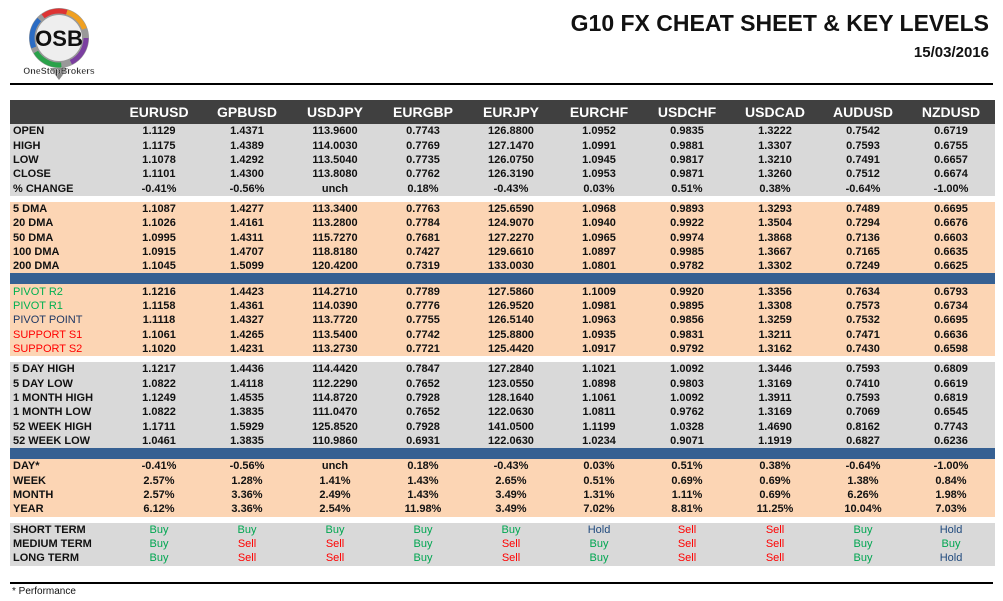  What do you see at coordinates (247, 349) in the screenshot?
I see `value-cell: 1.4231` at bounding box center [247, 349].